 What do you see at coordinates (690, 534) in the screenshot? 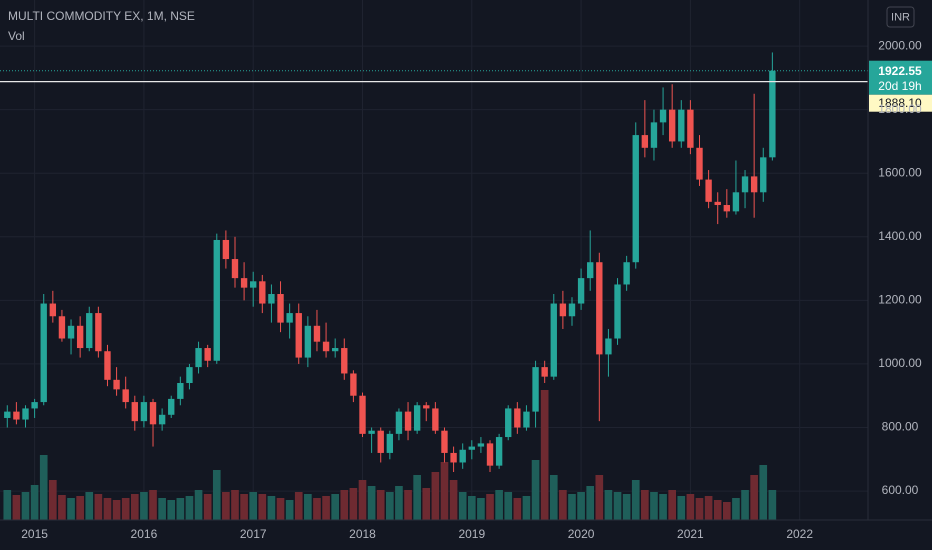
I see `x-tick-label: 2021` at bounding box center [690, 534].